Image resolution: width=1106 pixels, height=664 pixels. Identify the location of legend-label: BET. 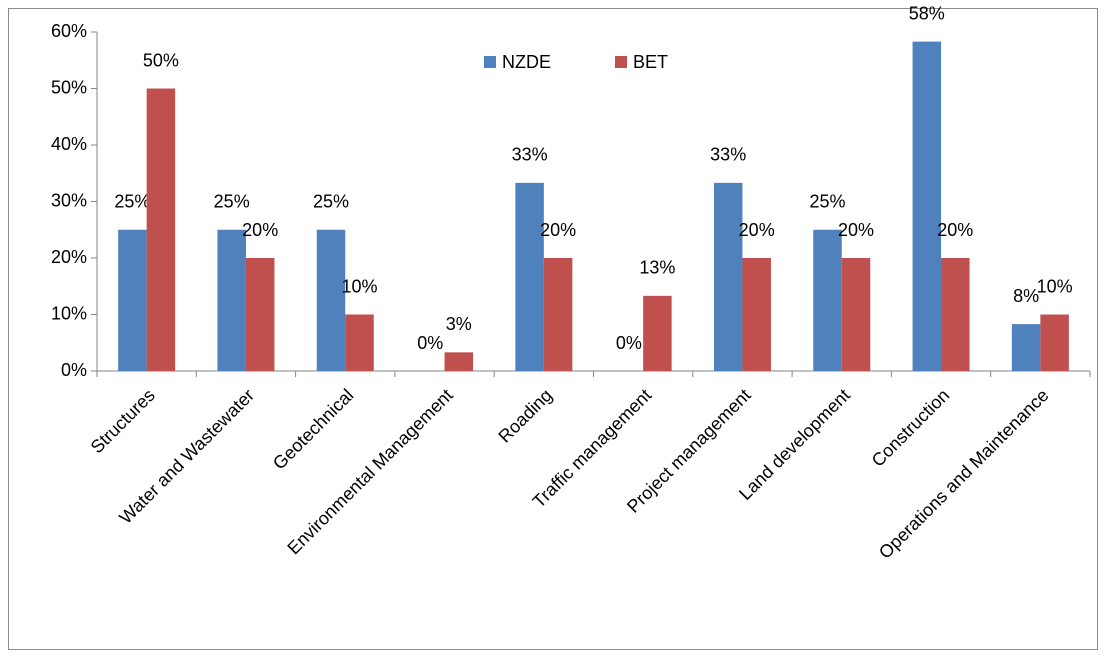
(650, 62).